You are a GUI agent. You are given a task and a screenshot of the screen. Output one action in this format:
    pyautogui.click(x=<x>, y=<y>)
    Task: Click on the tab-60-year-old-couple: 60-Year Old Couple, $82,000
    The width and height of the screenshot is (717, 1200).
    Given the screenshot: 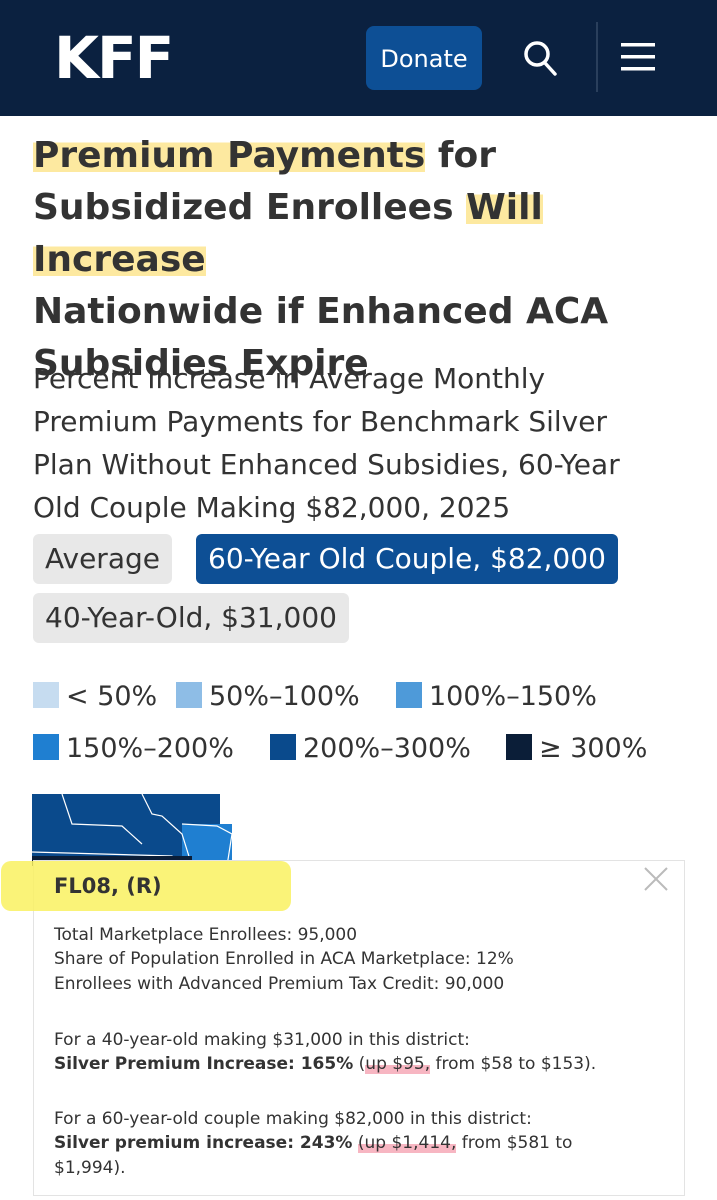 What is the action you would take?
    pyautogui.click(x=407, y=559)
    